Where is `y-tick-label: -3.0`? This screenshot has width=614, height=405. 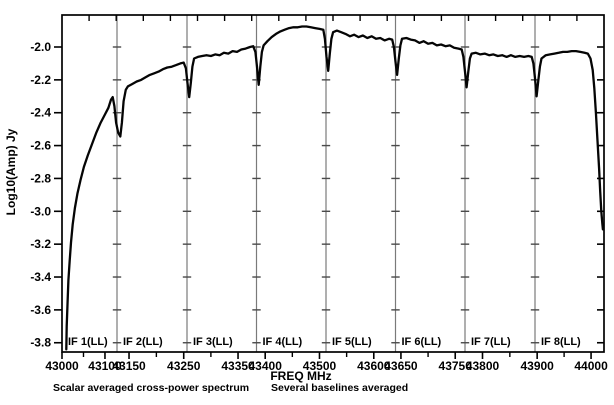
y-tick-label: -3.0 is located at coordinates (40, 211).